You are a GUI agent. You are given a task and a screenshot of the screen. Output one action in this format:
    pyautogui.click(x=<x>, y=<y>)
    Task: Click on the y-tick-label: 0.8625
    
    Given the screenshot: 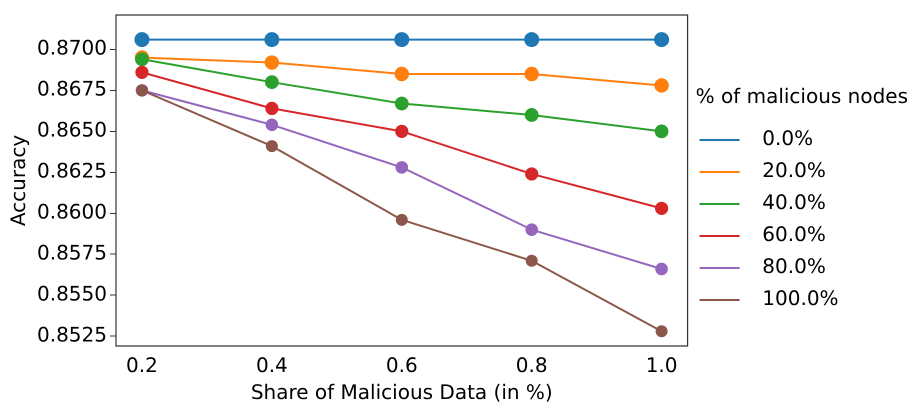 What is the action you would take?
    pyautogui.click(x=71, y=170)
    